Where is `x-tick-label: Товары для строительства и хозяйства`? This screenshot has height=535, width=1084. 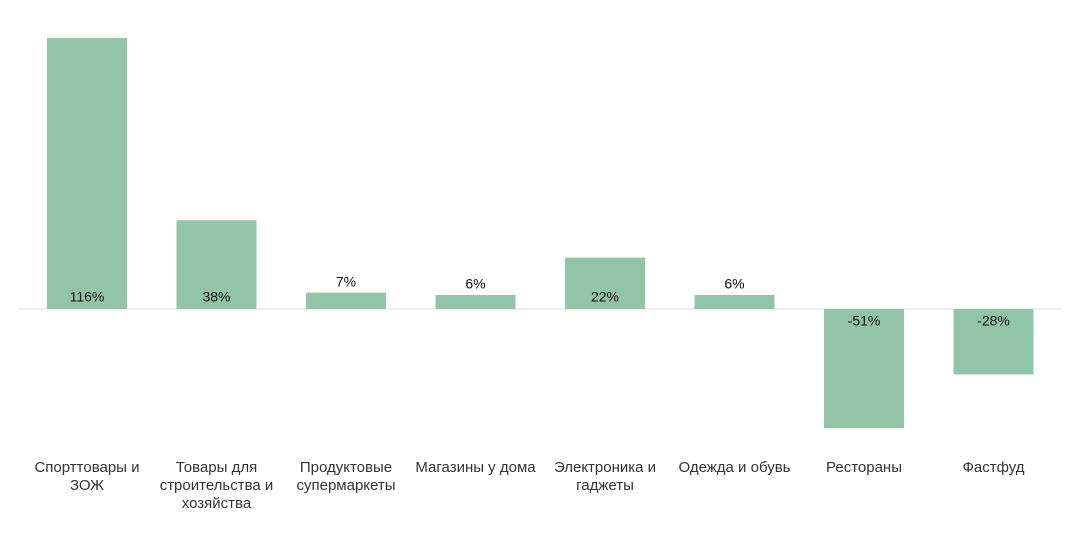 x-tick-label: Товары для строительства и хозяйства is located at coordinates (216, 485).